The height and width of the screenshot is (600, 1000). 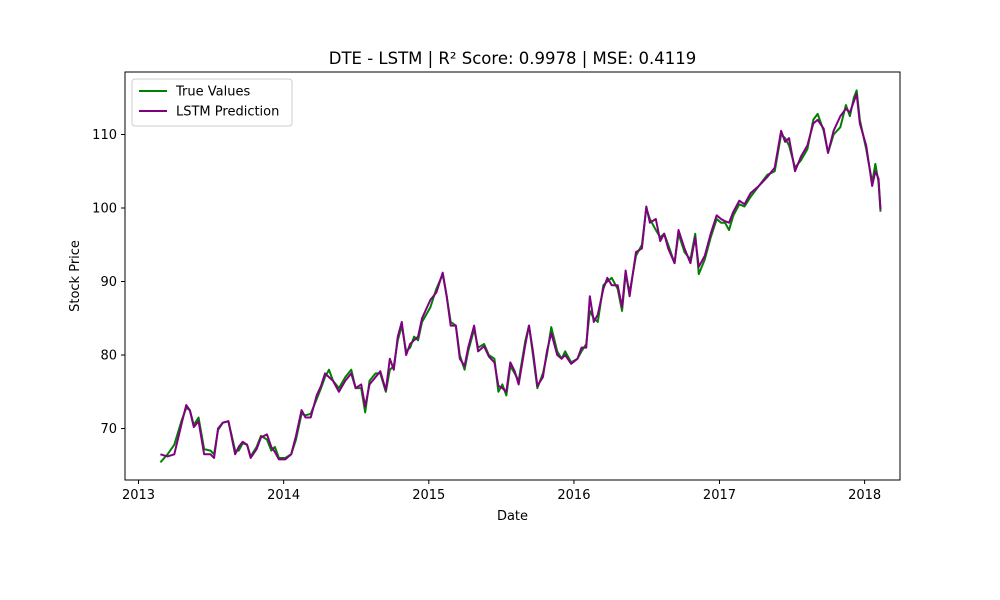 What do you see at coordinates (428, 495) in the screenshot?
I see `x-tick-label: 2015` at bounding box center [428, 495].